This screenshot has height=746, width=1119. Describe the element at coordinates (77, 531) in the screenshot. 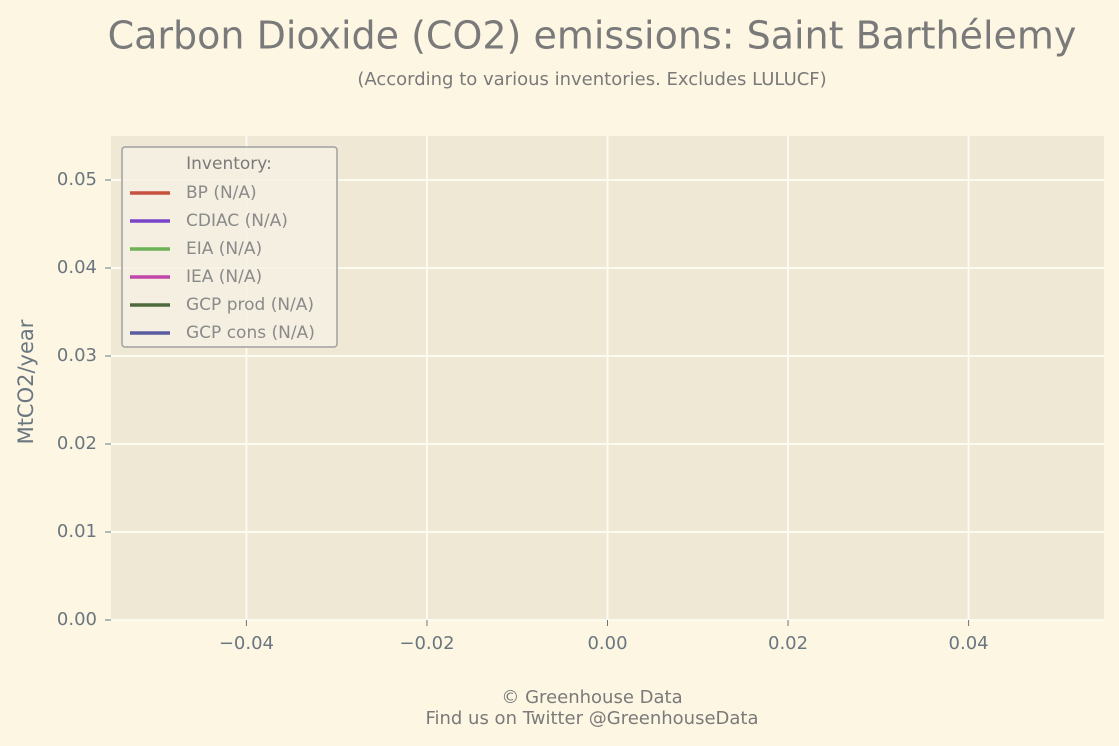

I see `y-tick-label: 0.01` at that location.